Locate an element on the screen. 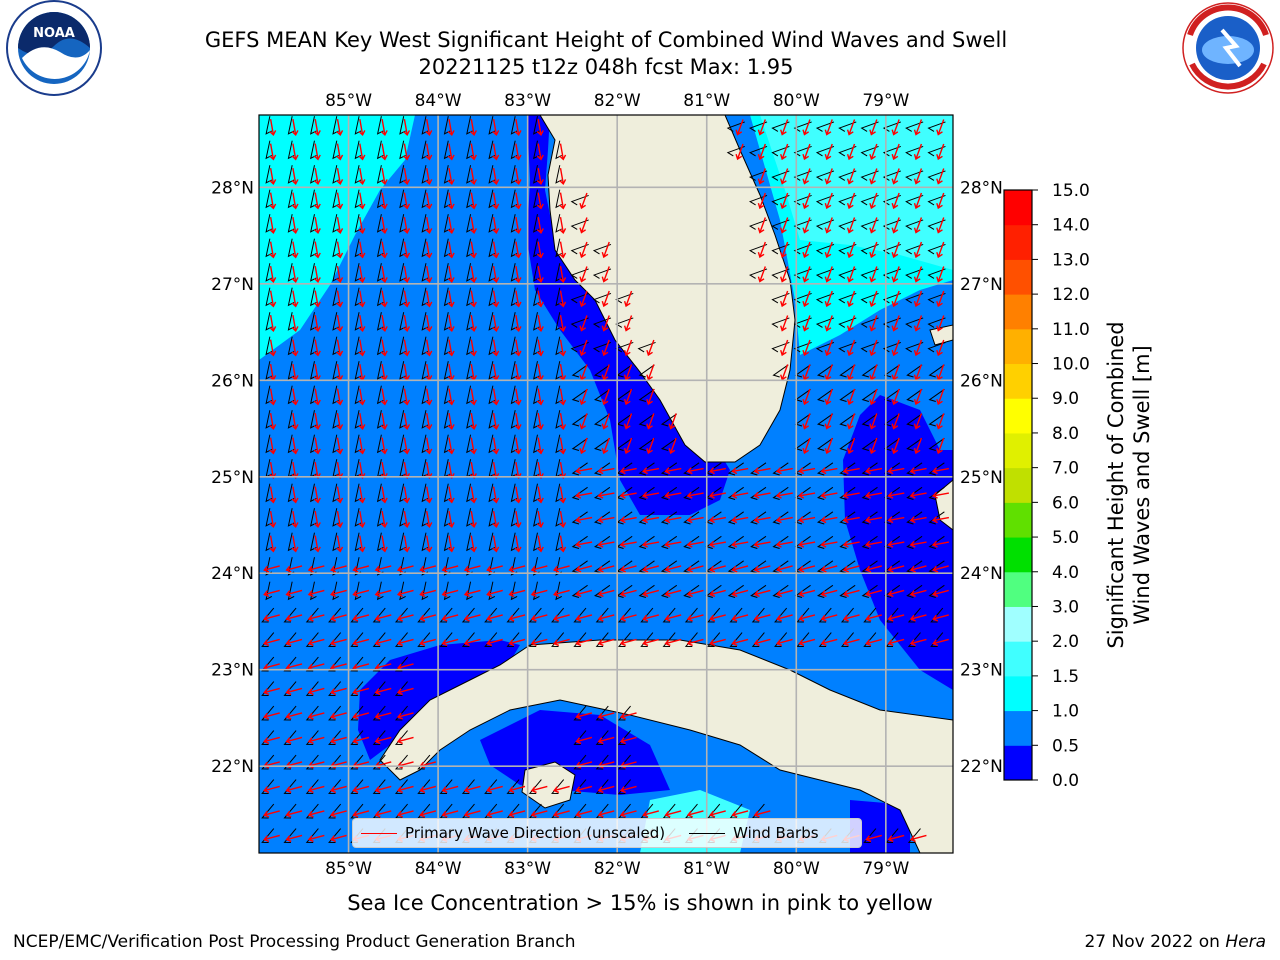 The image size is (1280, 960). chart-subtitle: 20221125 t12z 048h fcst Max: 1.95 is located at coordinates (606, 67).